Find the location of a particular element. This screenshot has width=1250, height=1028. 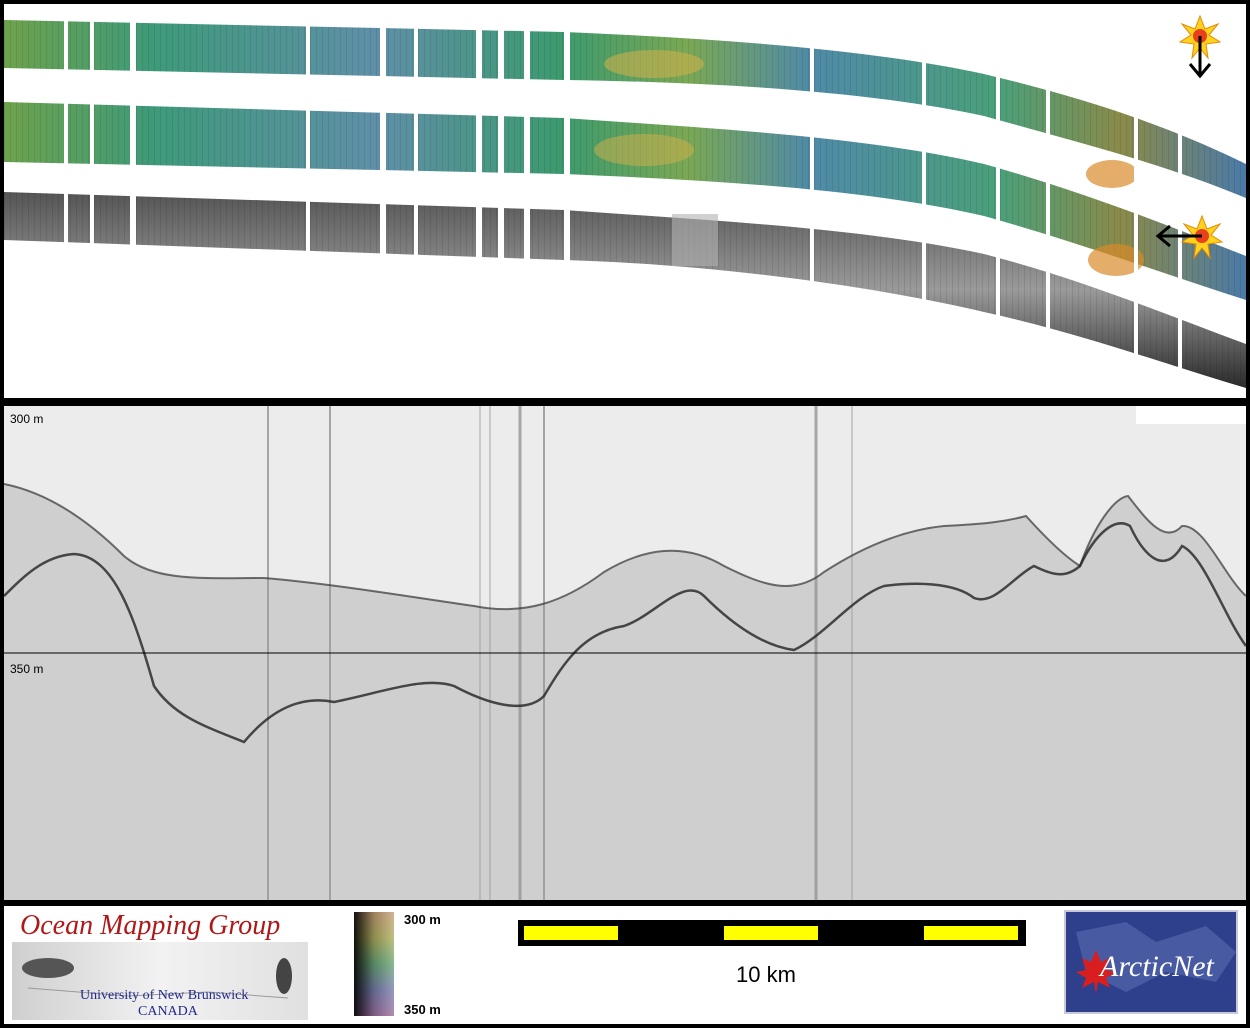

depth-label-300: 300 m is located at coordinates (27, 419).